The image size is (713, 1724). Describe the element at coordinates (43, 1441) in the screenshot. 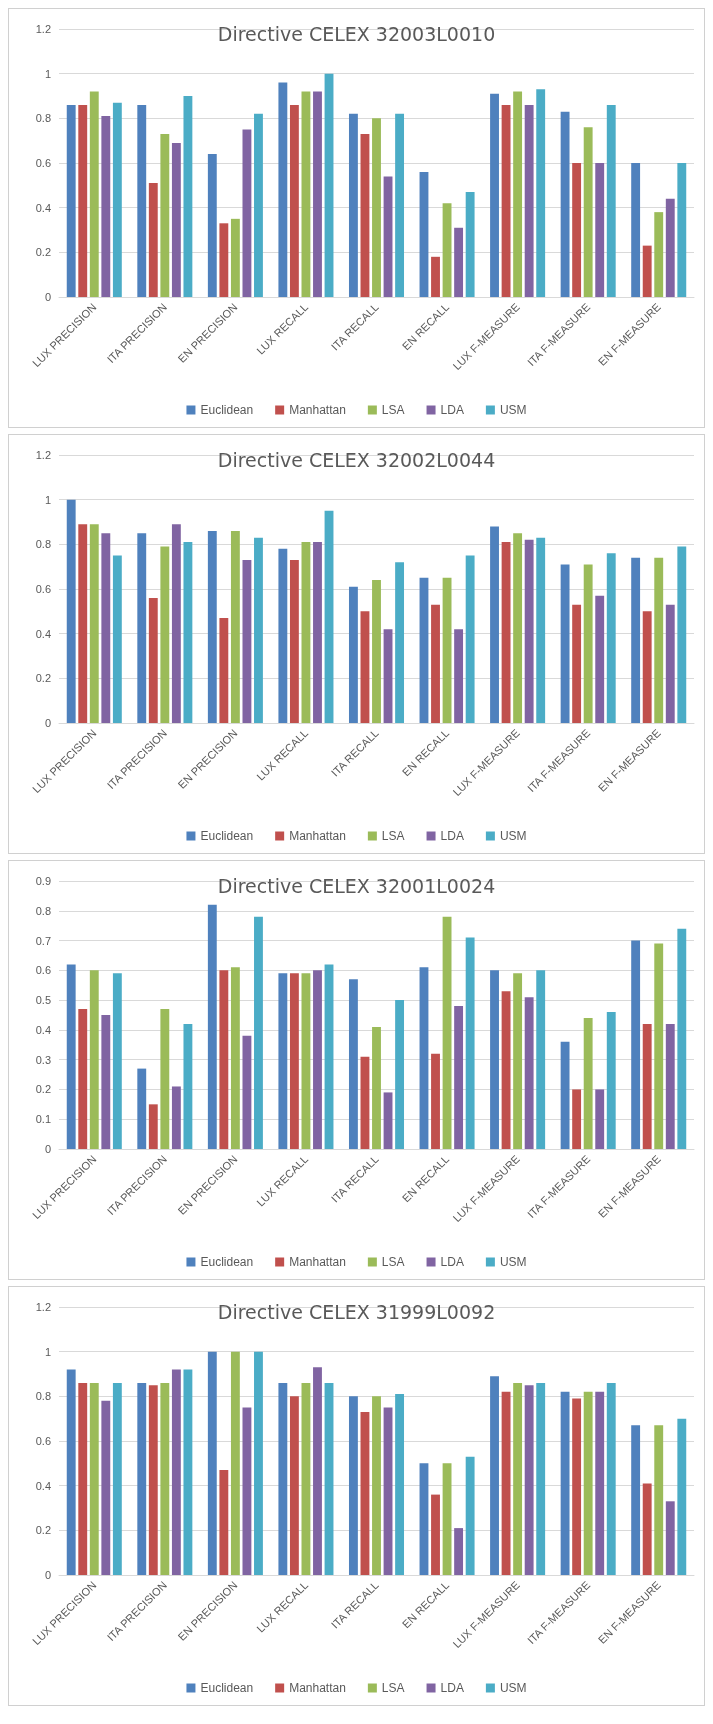

I see `y-tick-label: 0.6` at that location.